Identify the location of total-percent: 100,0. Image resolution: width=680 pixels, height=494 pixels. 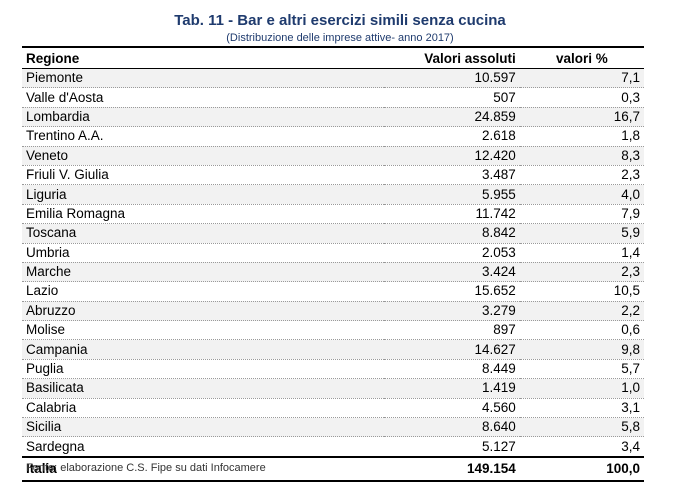
(581, 468).